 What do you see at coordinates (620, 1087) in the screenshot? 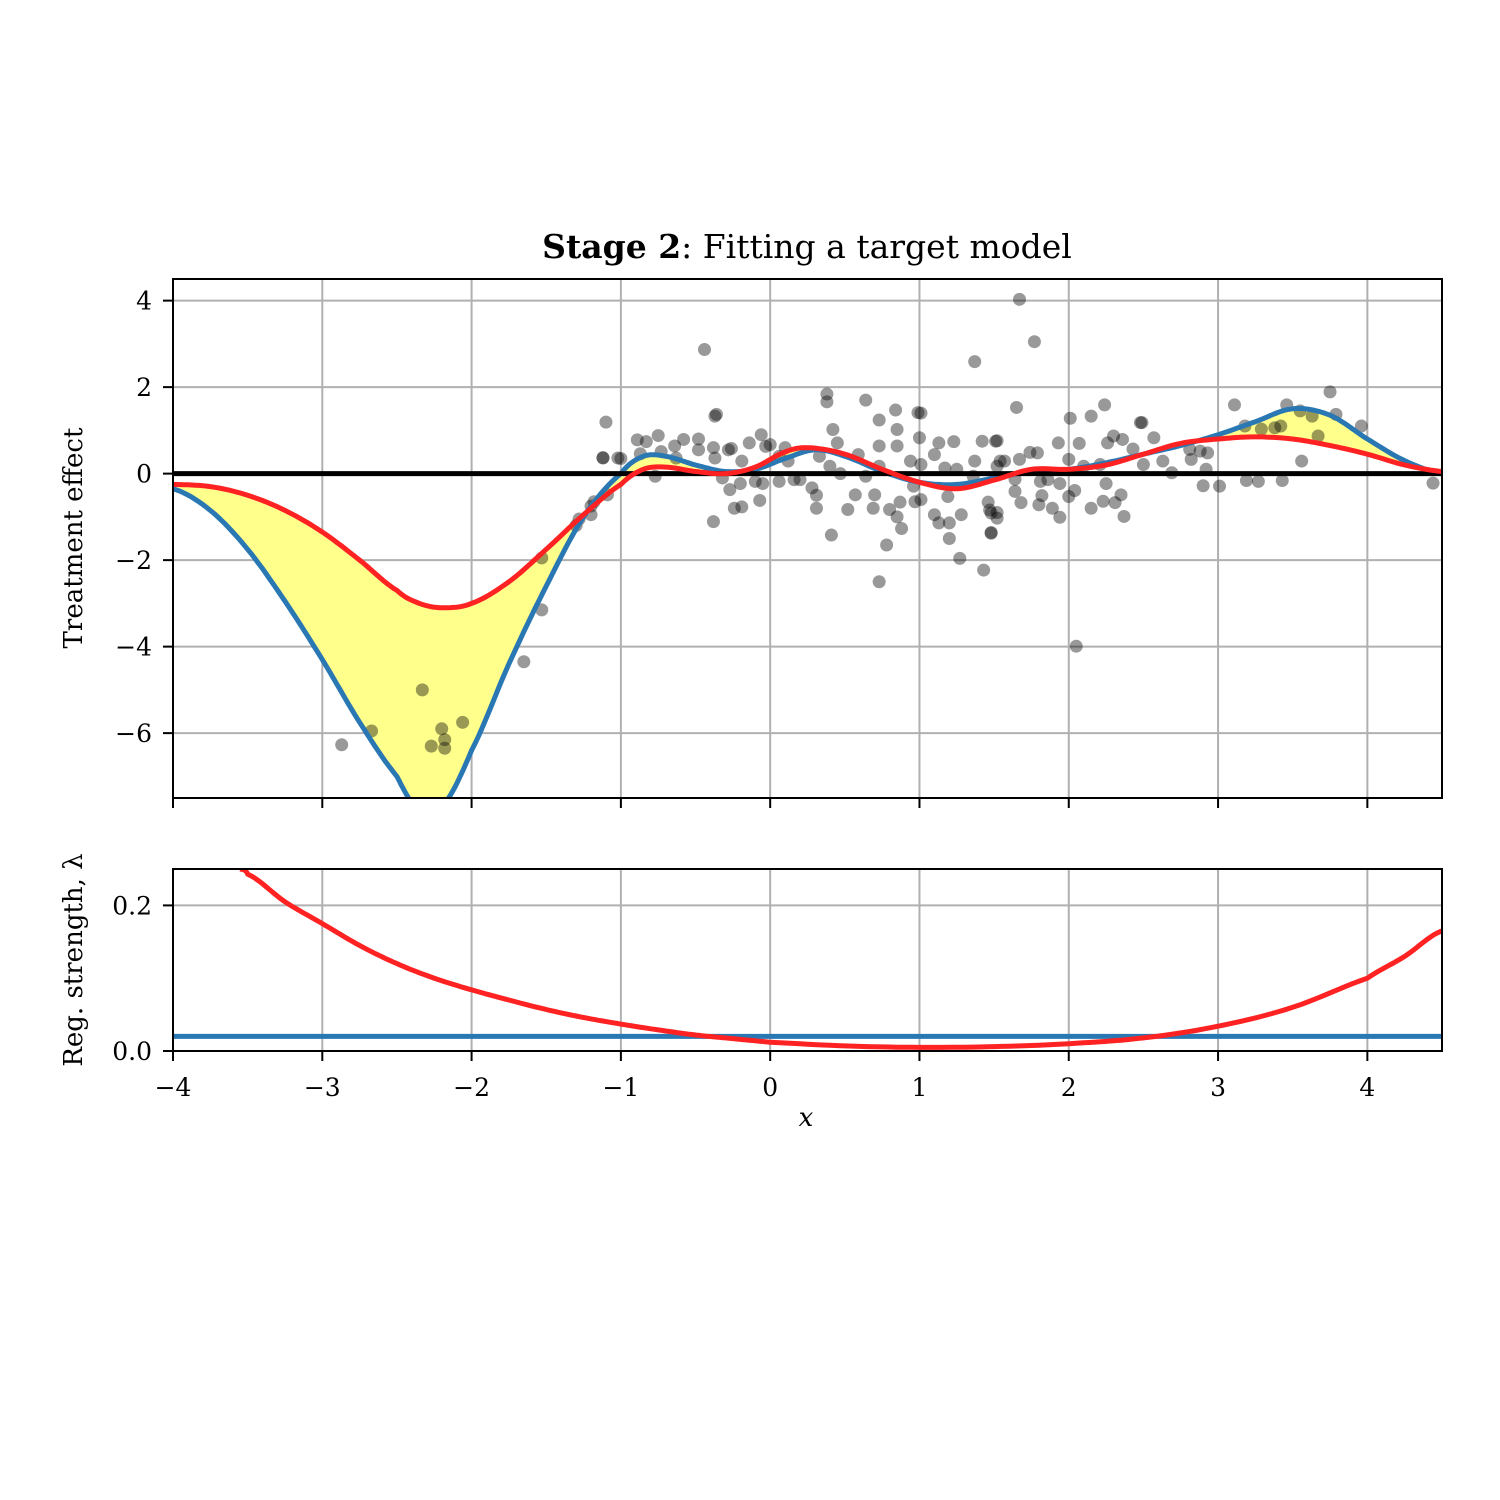
I see `x-tick-label: −1` at bounding box center [620, 1087].